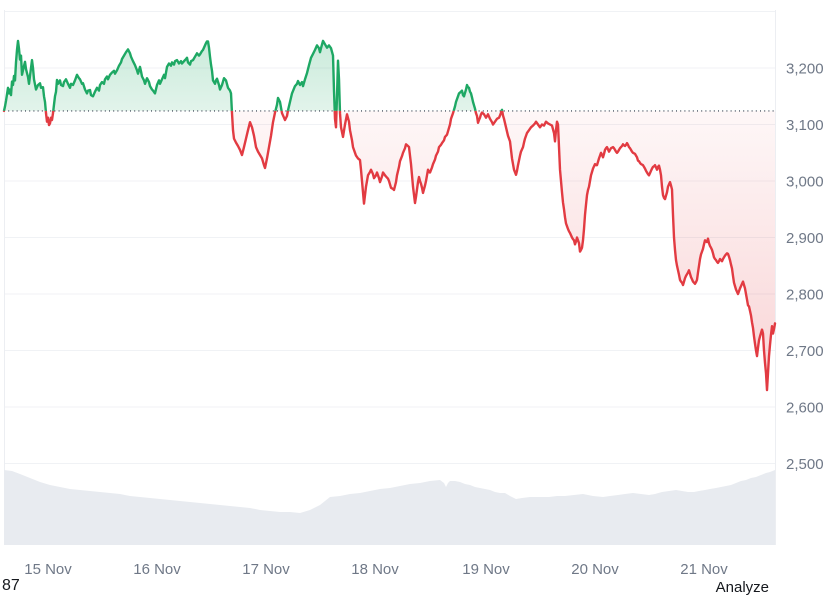 Image resolution: width=832 pixels, height=597 pixels. Describe the element at coordinates (805, 125) in the screenshot. I see `y-axis-tick-label: 3,100` at that location.